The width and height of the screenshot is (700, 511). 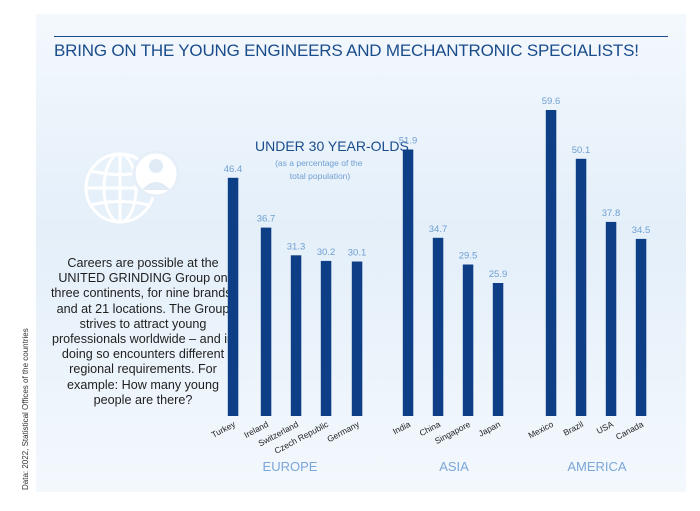 What do you see at coordinates (551, 101) in the screenshot?
I see `value-label-mexico: 59.6` at bounding box center [551, 101].